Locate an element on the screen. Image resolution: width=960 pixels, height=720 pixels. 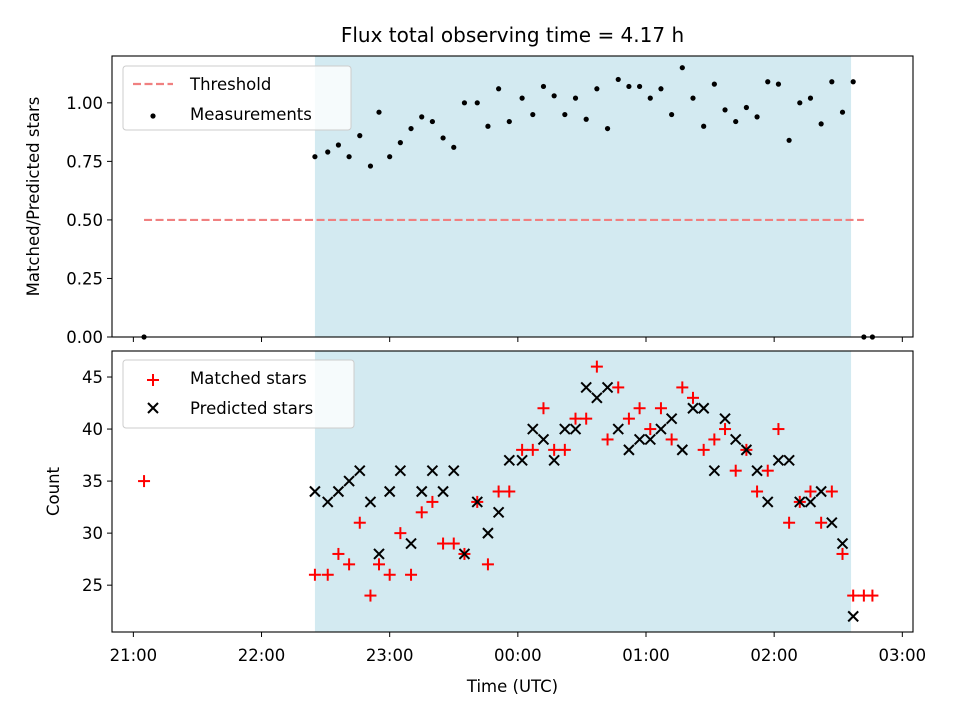
x-axis-label: Time (UTC) is located at coordinates (512, 686).